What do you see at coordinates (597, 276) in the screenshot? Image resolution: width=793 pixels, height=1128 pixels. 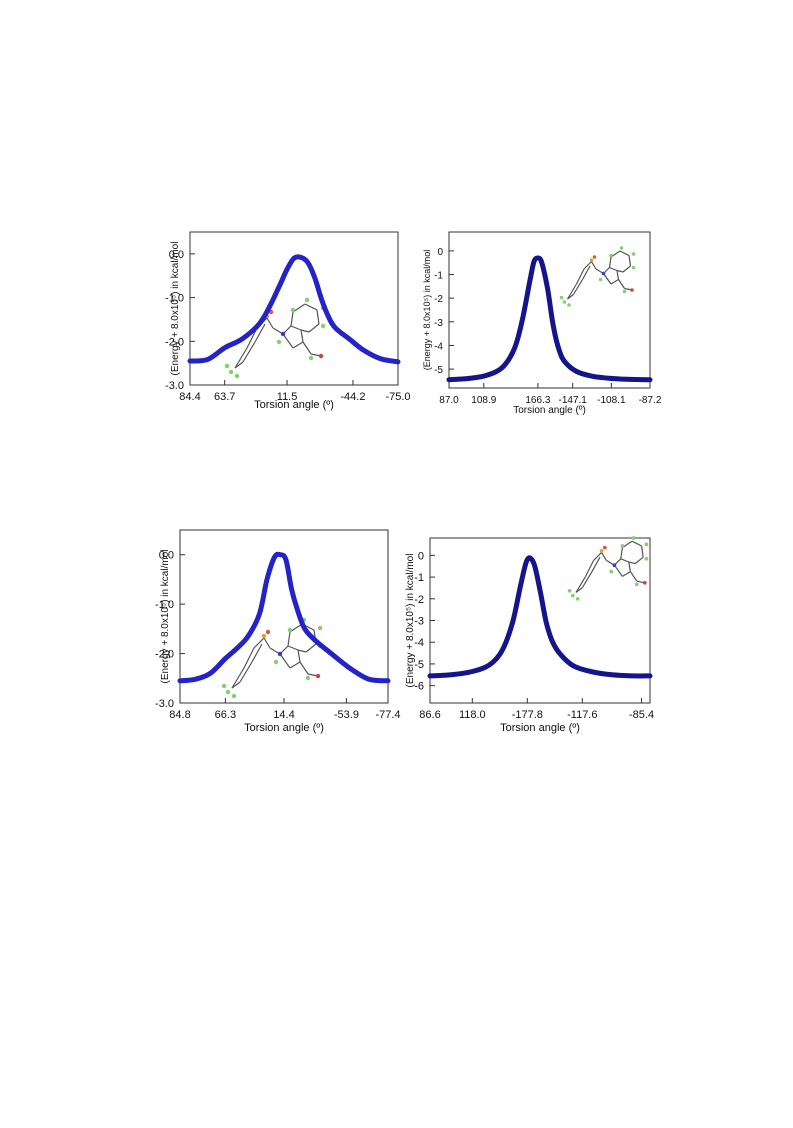 I see `molecule-structure-image` at bounding box center [597, 276].